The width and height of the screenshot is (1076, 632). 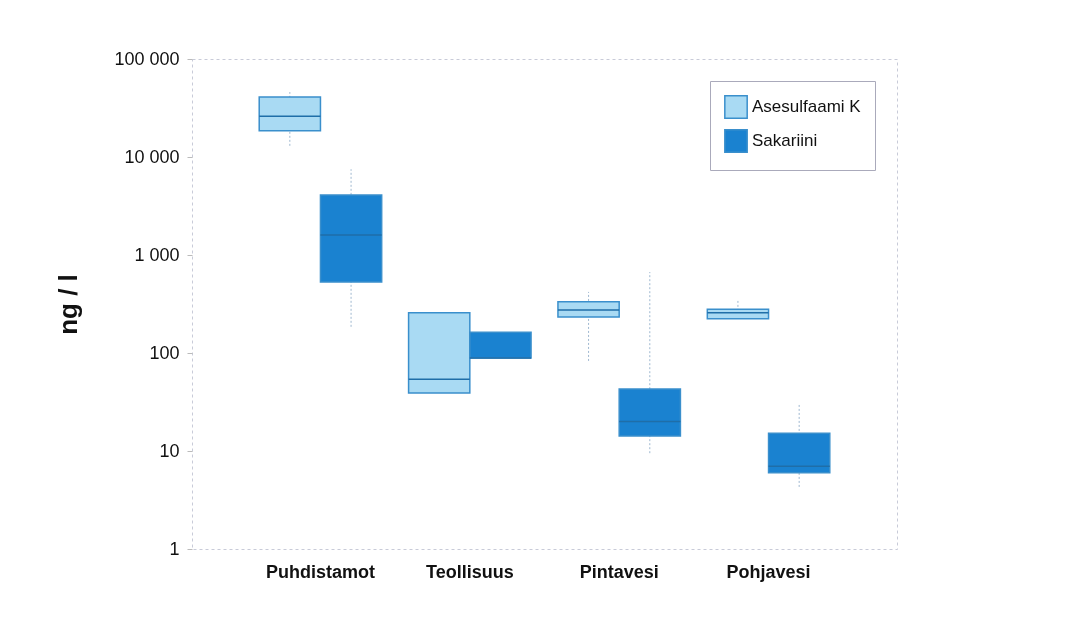 What do you see at coordinates (169, 450) in the screenshot?
I see `y-tick-label: 10` at bounding box center [169, 450].